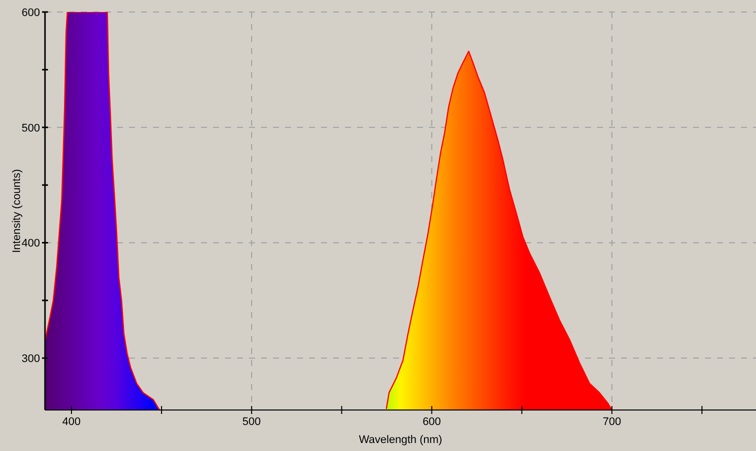 This screenshot has height=451, width=756. Describe the element at coordinates (400, 440) in the screenshot. I see `x-axis-title: Wavelength (nm)` at that location.